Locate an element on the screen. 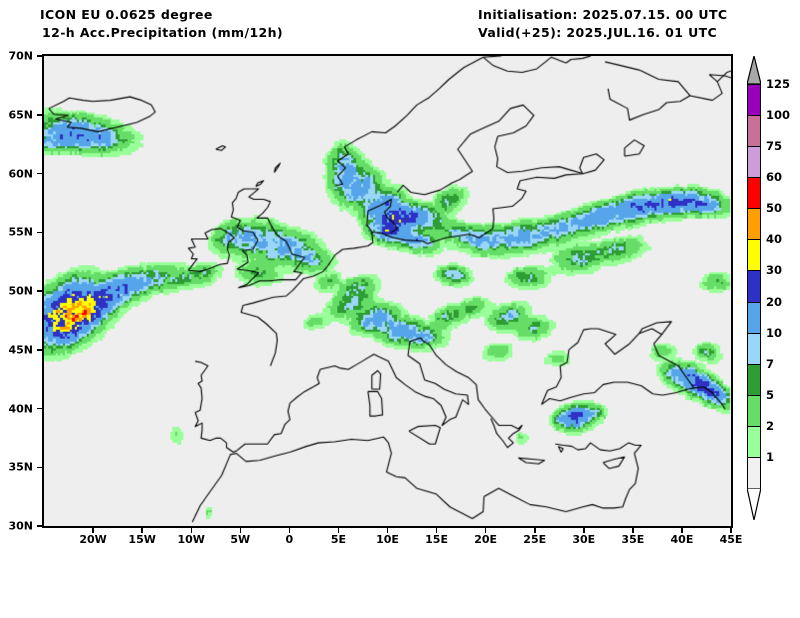  y-tick-label: 50N is located at coordinates (20, 291).